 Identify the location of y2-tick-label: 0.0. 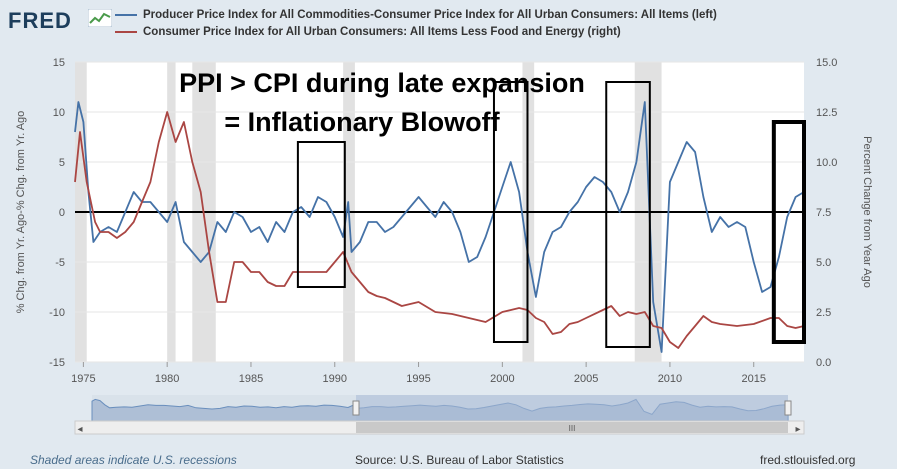
(823, 363).